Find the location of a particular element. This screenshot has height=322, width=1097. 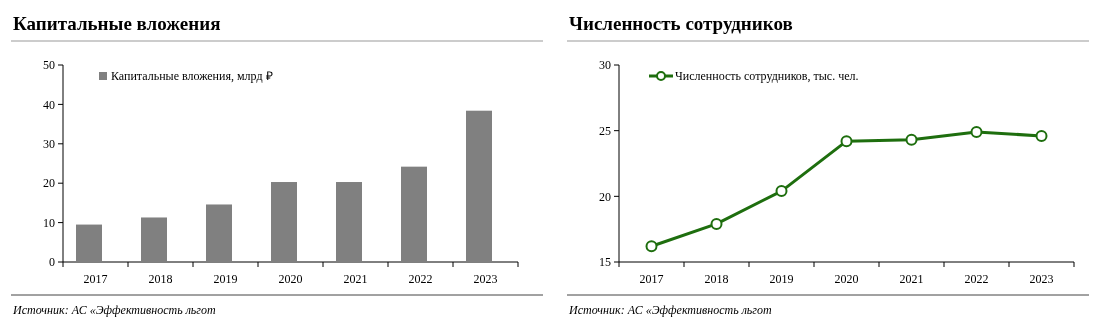

legend-label: Численность сотрудников, тыс. чел. is located at coordinates (767, 76).